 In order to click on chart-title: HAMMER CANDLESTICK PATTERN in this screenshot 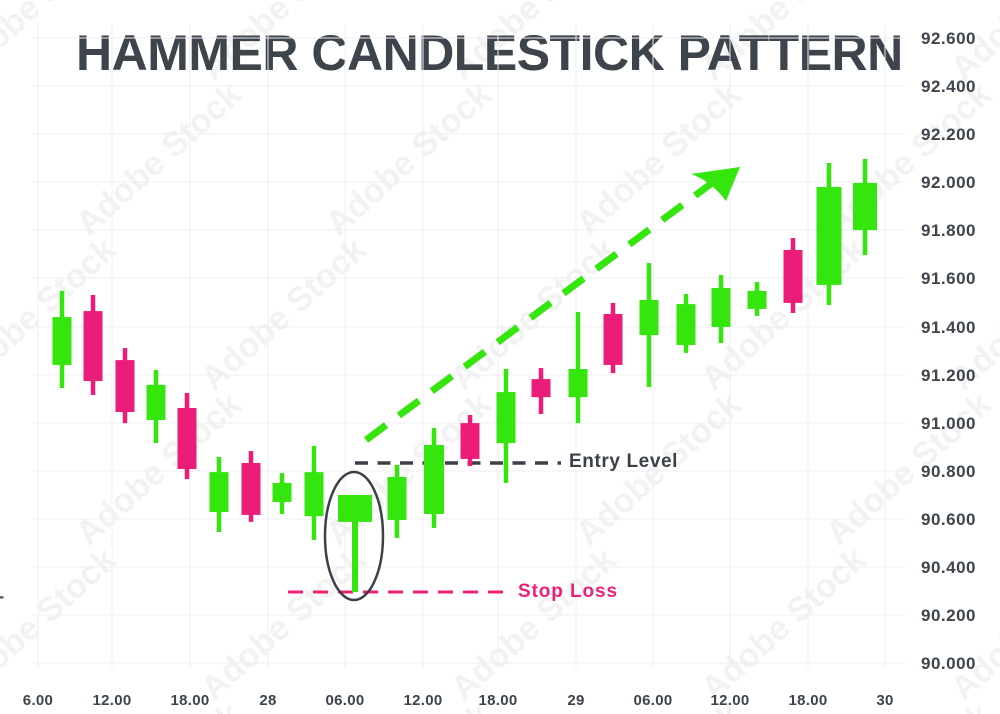, I will do `click(489, 53)`.